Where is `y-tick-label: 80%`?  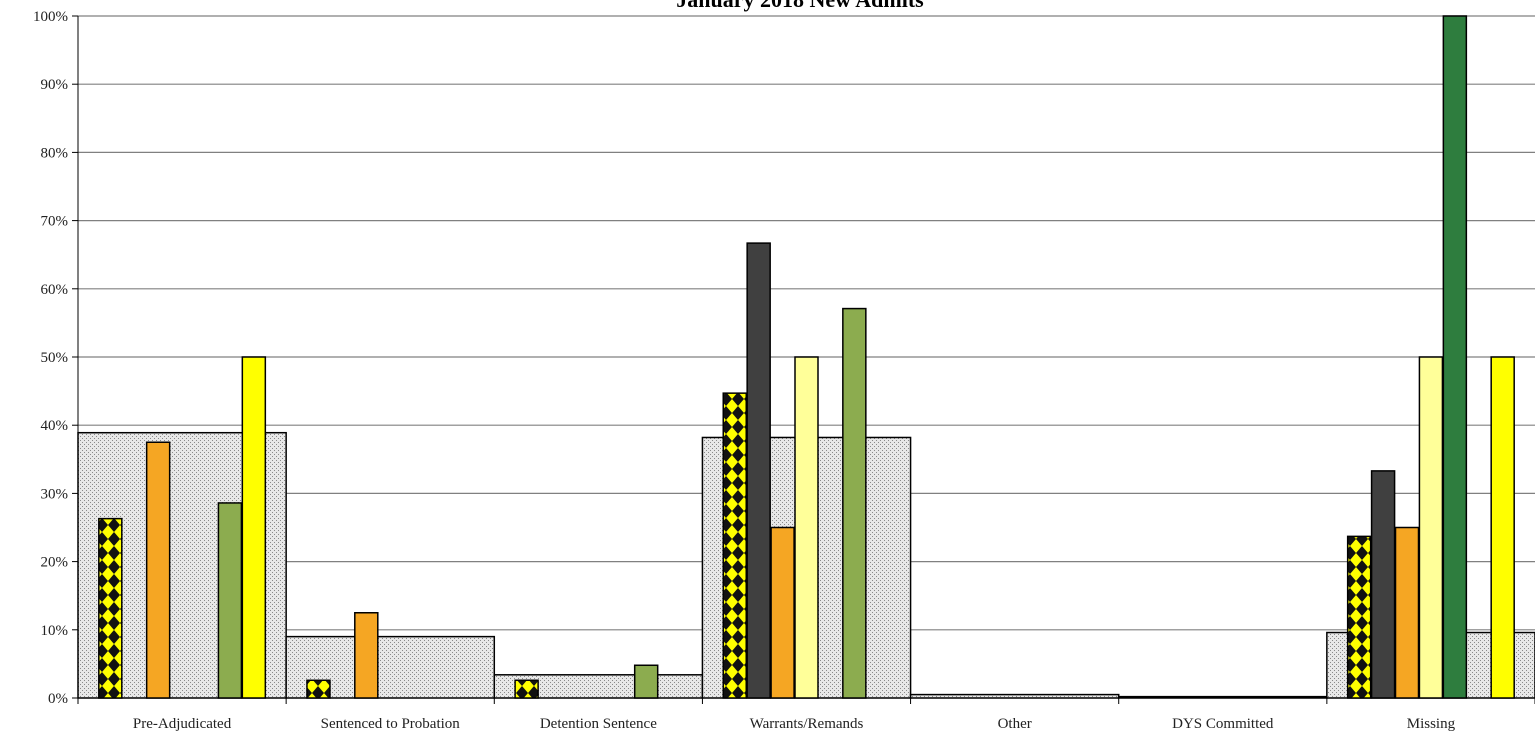 y-tick-label: 80% is located at coordinates (55, 153).